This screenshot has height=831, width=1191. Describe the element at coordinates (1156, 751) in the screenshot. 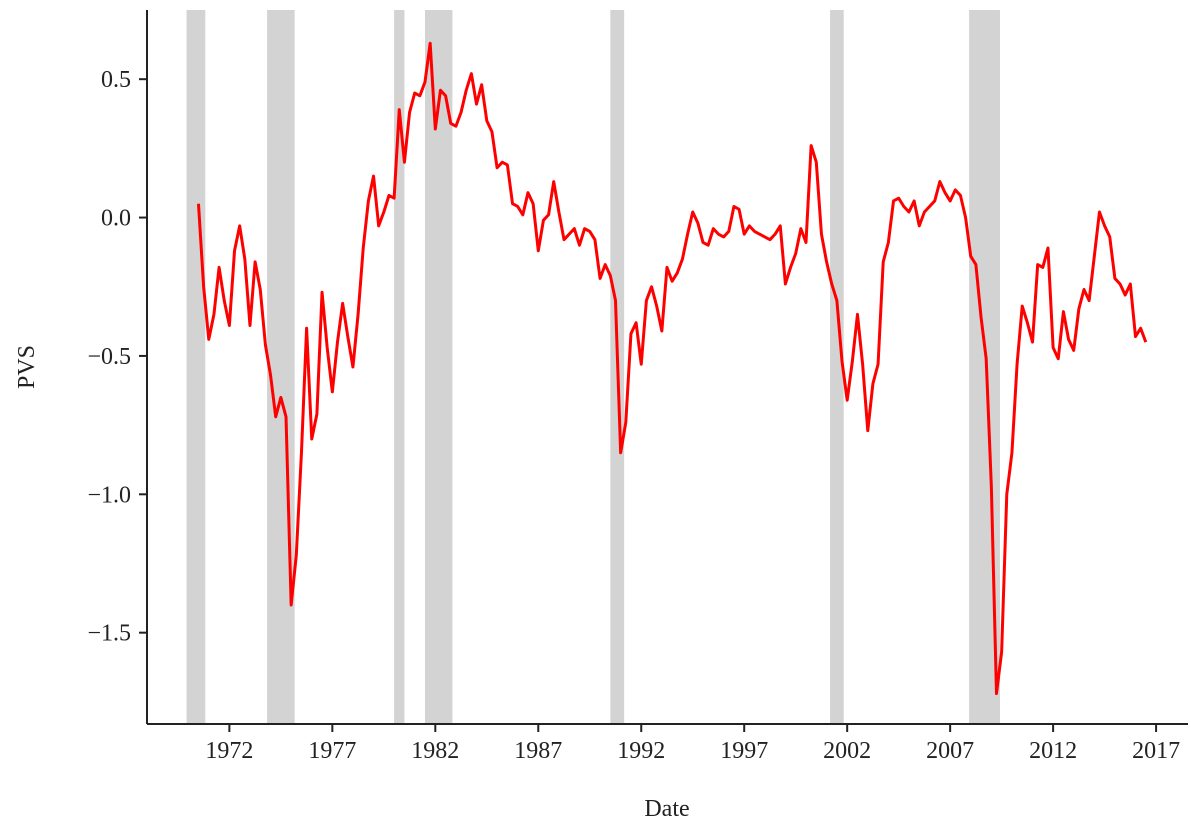

I see `x-tick-label: 2017` at that location.